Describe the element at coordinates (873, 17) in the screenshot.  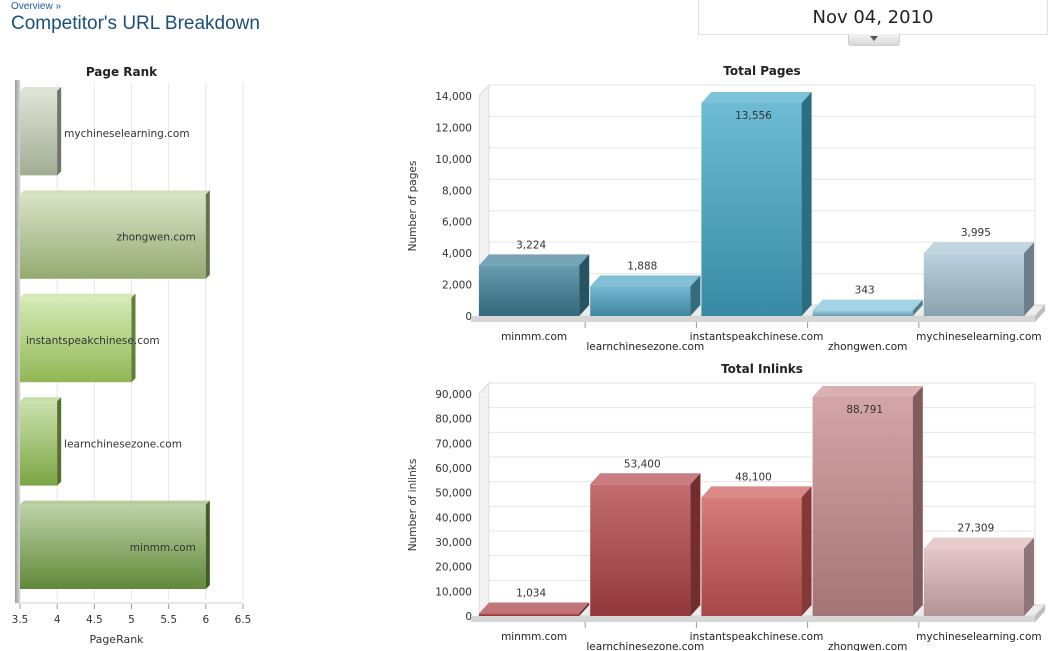
I see `date-display: Nov 04, 2010` at that location.